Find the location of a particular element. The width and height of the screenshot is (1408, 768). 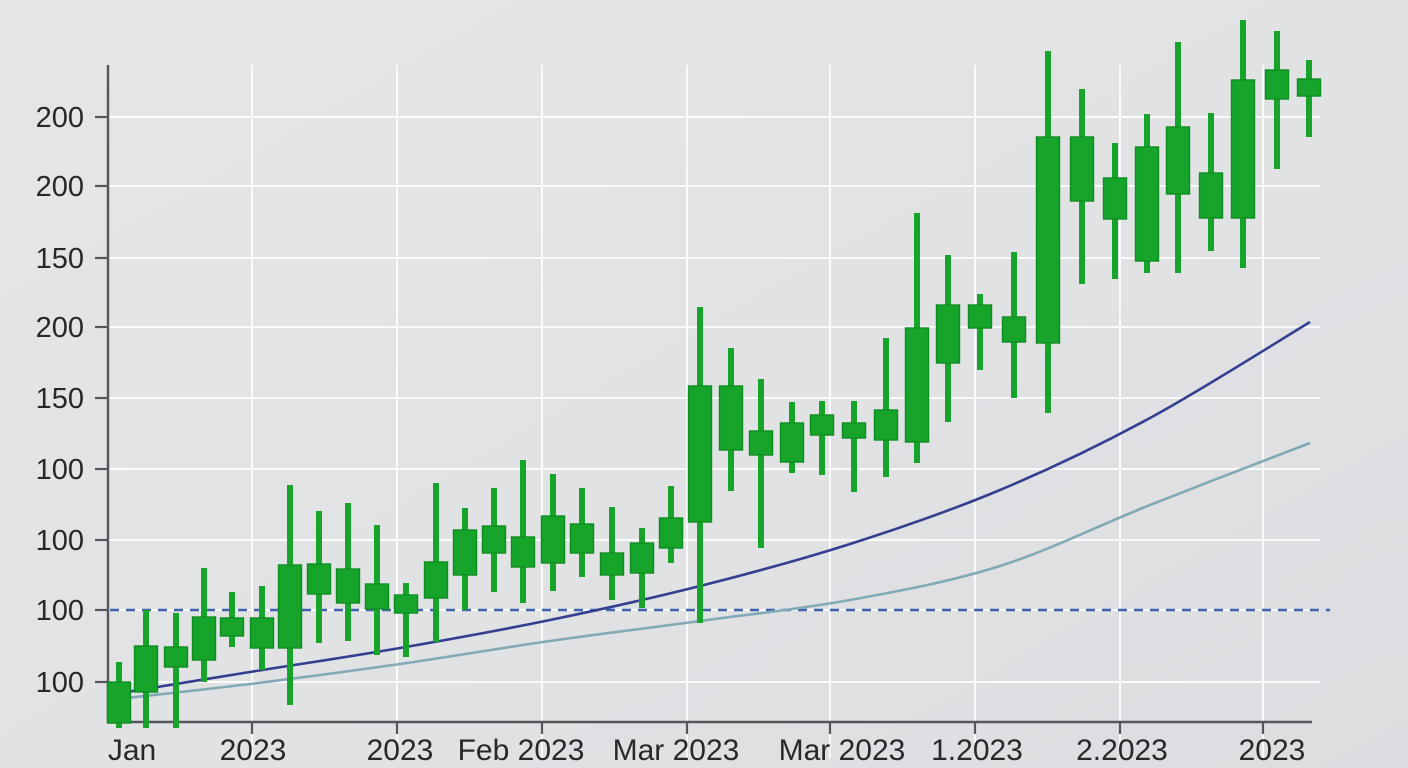

x-tick-label: 1.2023 is located at coordinates (977, 750).